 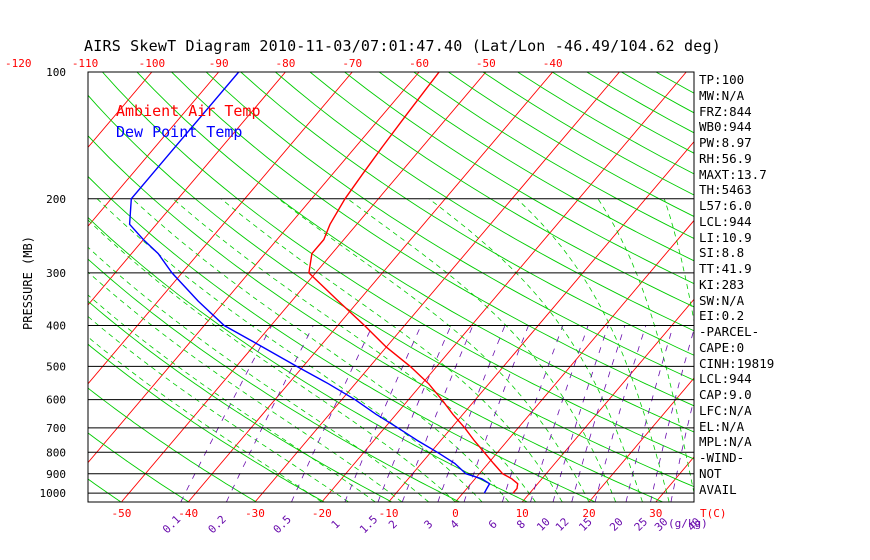 What do you see at coordinates (53, 493) in the screenshot?
I see `pressure-tick-label: 1000` at bounding box center [53, 493].